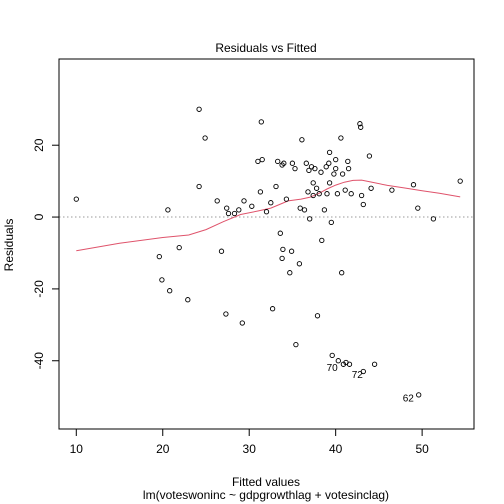 The width and height of the screenshot is (504, 504). What do you see at coordinates (422, 449) in the screenshot?
I see `x-tick-label: 50` at bounding box center [422, 449].